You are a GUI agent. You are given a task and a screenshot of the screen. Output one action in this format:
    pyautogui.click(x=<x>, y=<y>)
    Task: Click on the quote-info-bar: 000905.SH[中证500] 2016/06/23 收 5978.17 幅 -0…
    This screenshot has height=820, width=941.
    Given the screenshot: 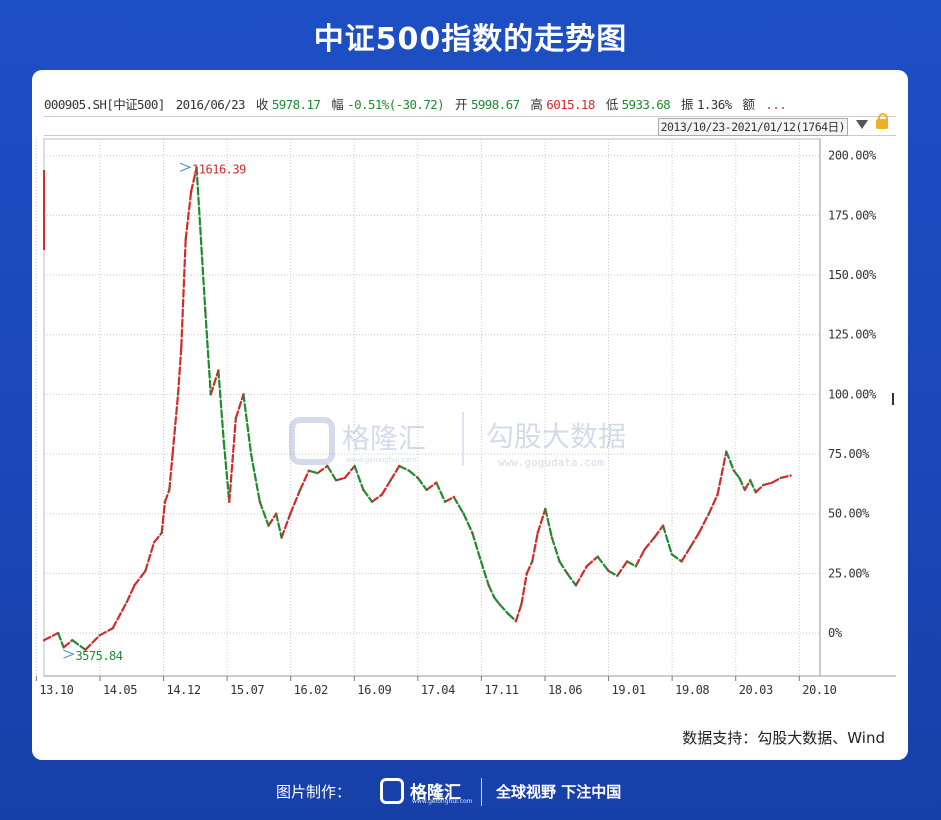 What is the action you would take?
    pyautogui.click(x=470, y=104)
    